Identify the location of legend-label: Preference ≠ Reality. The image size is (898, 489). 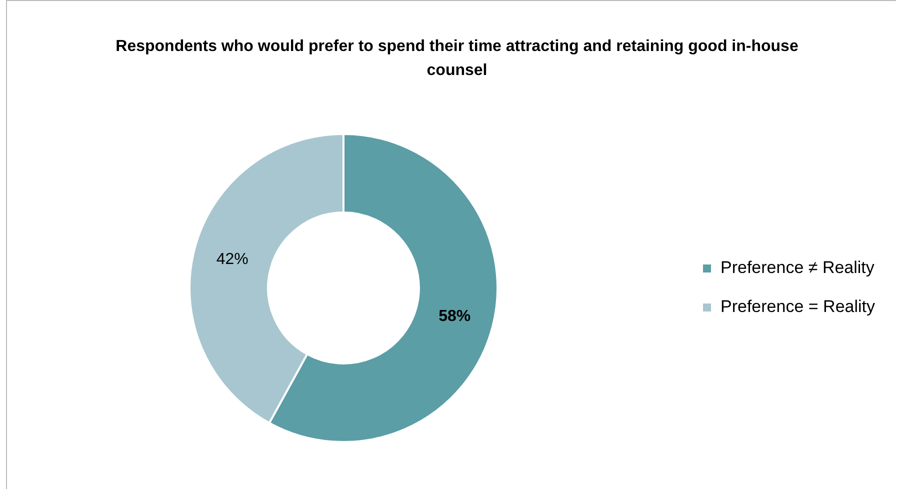
(797, 268).